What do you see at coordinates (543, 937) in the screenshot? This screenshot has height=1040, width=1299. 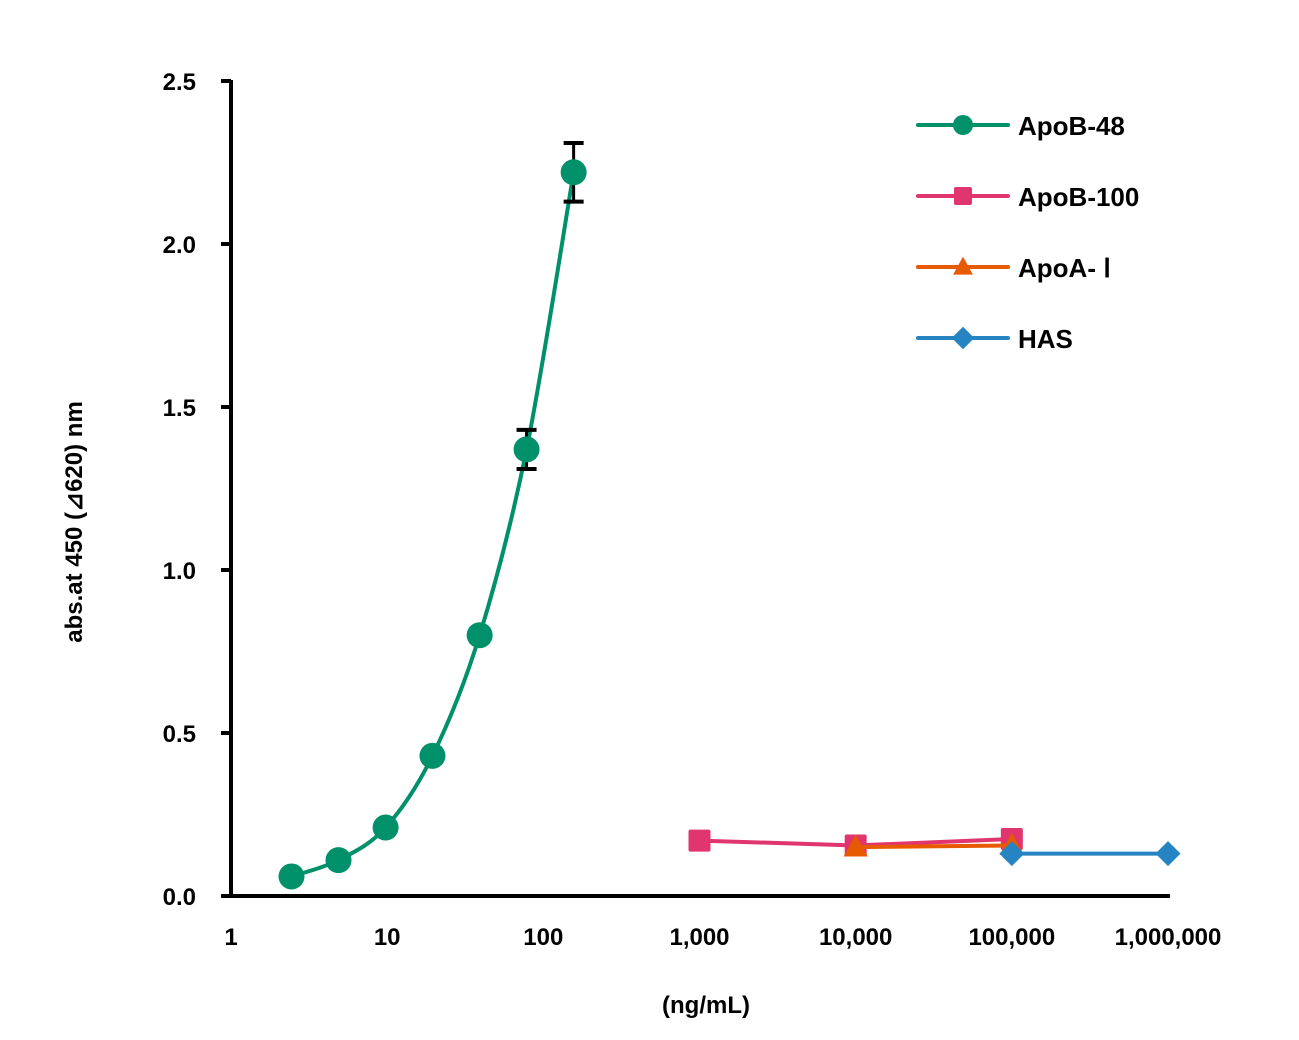 I see `x-tick-label: 100` at bounding box center [543, 937].